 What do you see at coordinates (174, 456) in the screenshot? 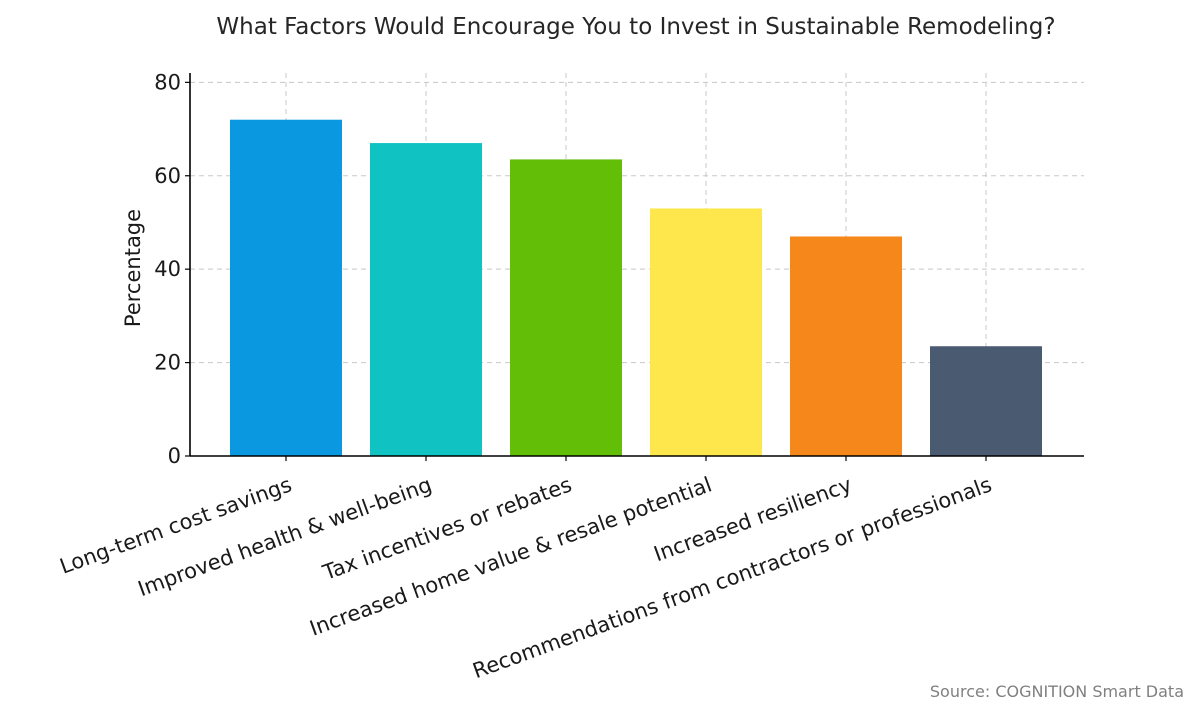
I see `y-tick-label: 0` at bounding box center [174, 456].